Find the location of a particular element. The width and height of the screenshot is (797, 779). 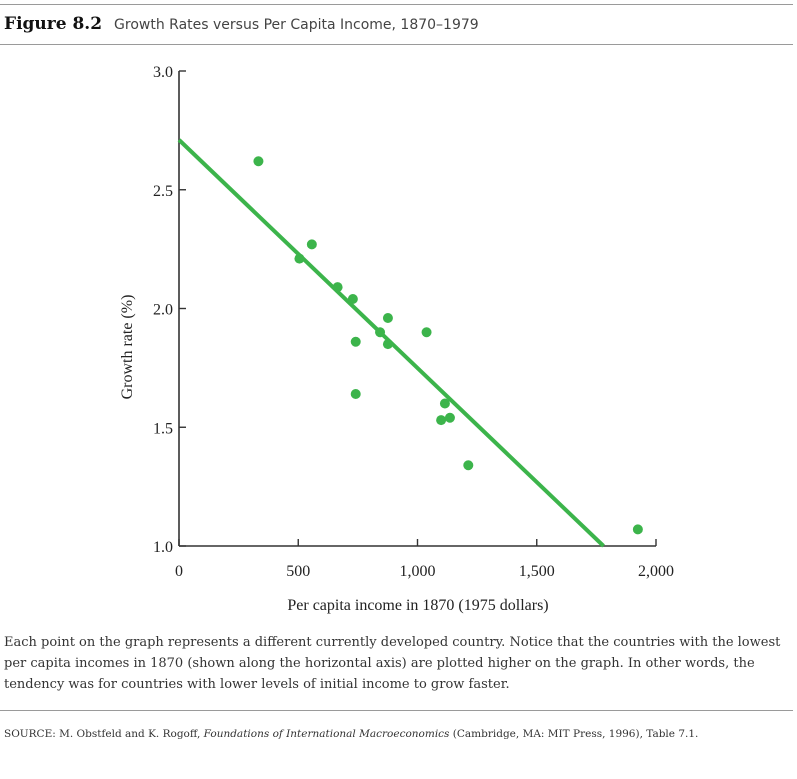

y-tick-label: 3.0 is located at coordinates (163, 72).